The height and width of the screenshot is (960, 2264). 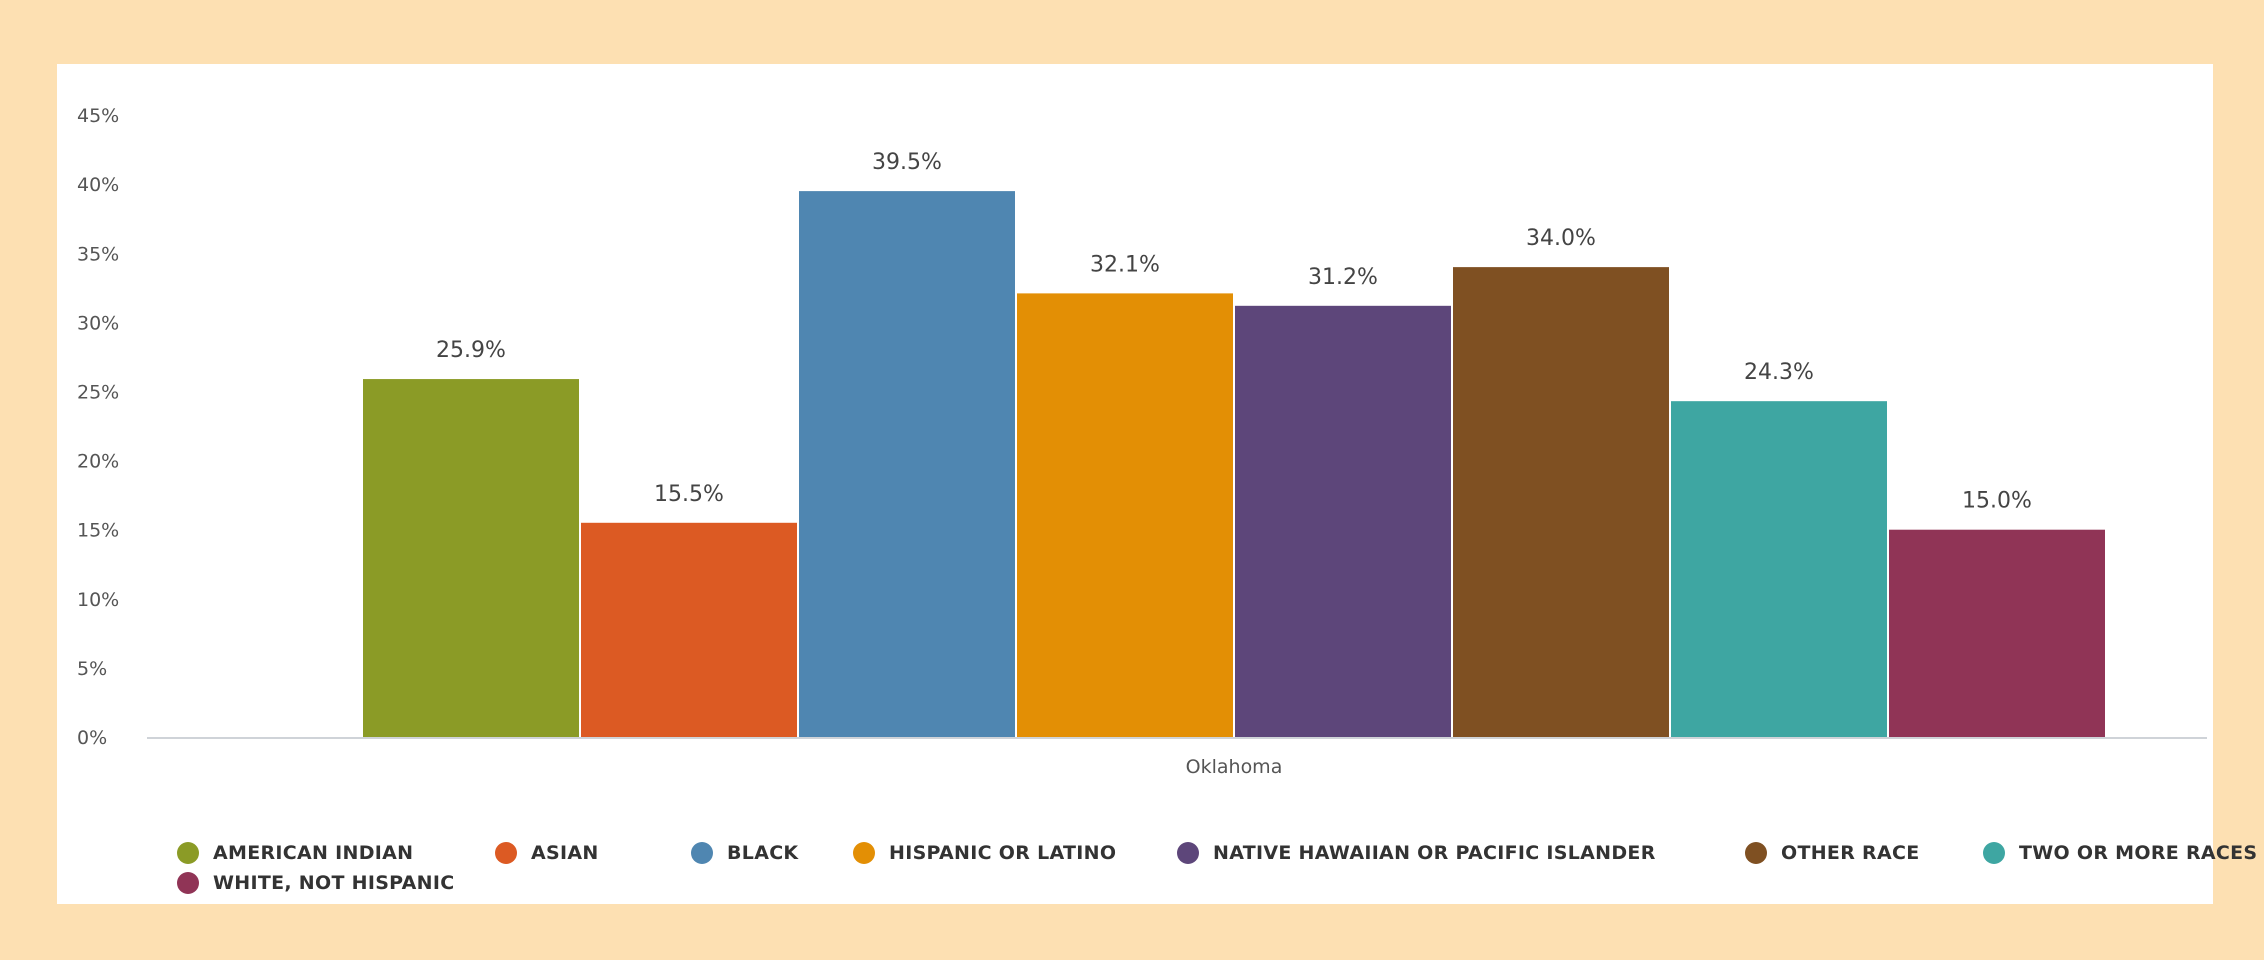 What do you see at coordinates (98, 462) in the screenshot?
I see `y-tick-label: 20%` at bounding box center [98, 462].